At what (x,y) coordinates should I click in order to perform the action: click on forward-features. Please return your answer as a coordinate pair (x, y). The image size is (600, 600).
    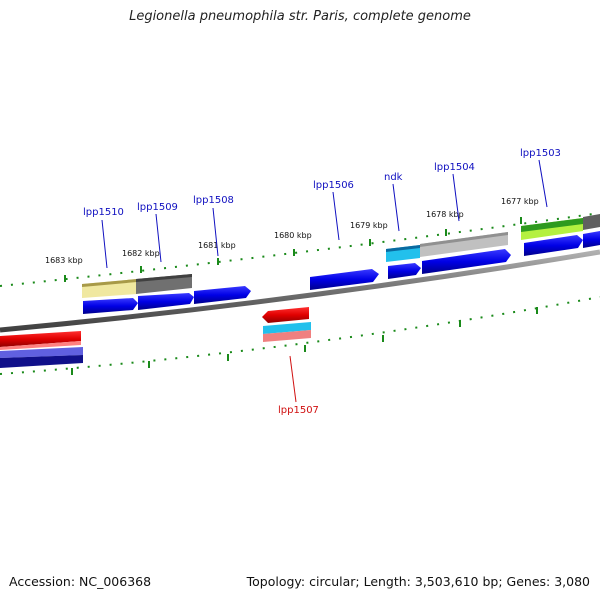
    Looking at the image, I should click on (341, 256).